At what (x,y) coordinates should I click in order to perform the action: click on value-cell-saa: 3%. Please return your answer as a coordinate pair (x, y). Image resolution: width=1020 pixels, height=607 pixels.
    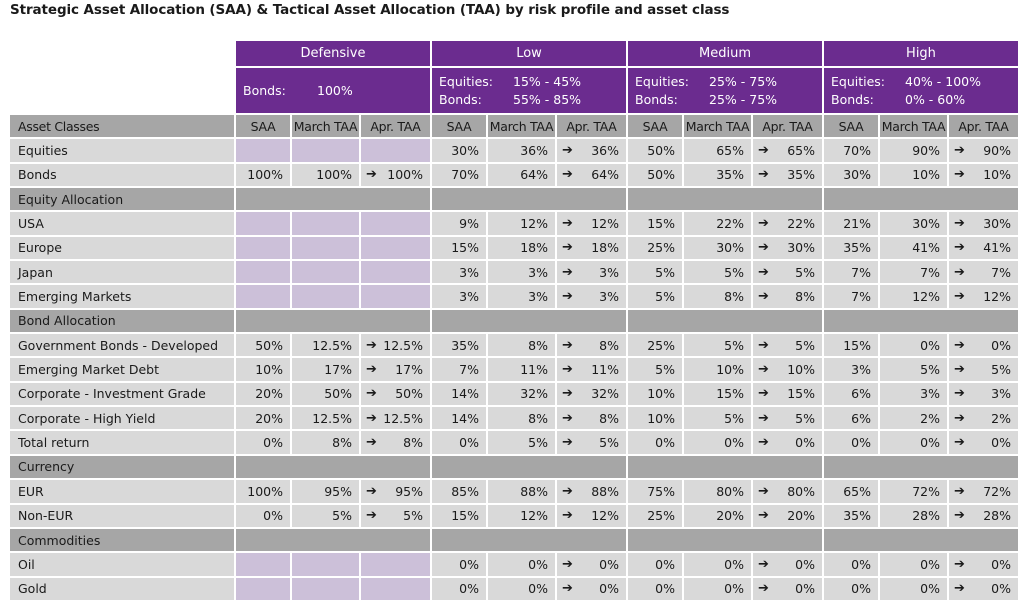
    Looking at the image, I should click on (459, 273).